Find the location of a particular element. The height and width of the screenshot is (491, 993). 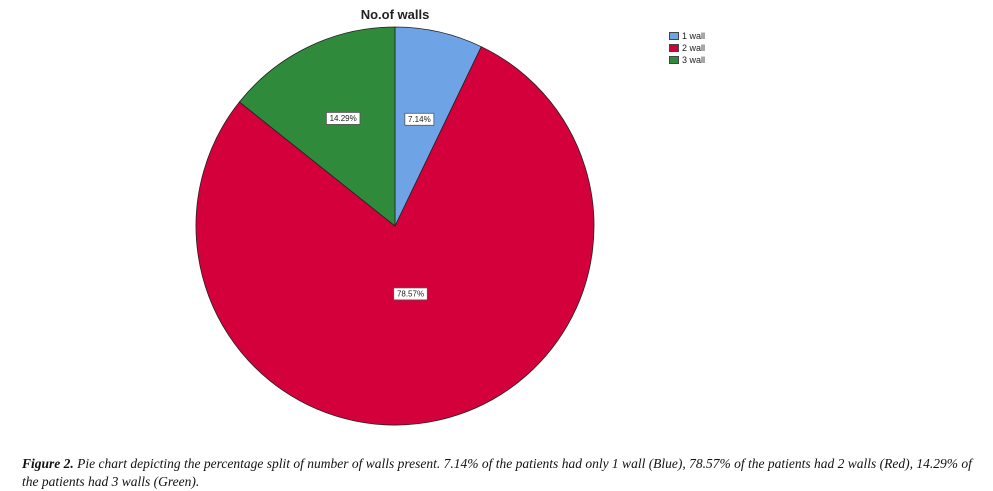

legend-label: 1 wall is located at coordinates (694, 36).